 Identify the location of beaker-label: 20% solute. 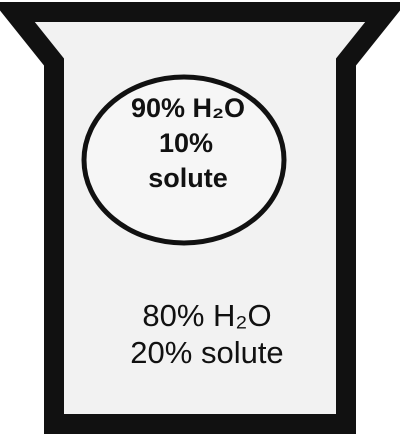
(206, 352).